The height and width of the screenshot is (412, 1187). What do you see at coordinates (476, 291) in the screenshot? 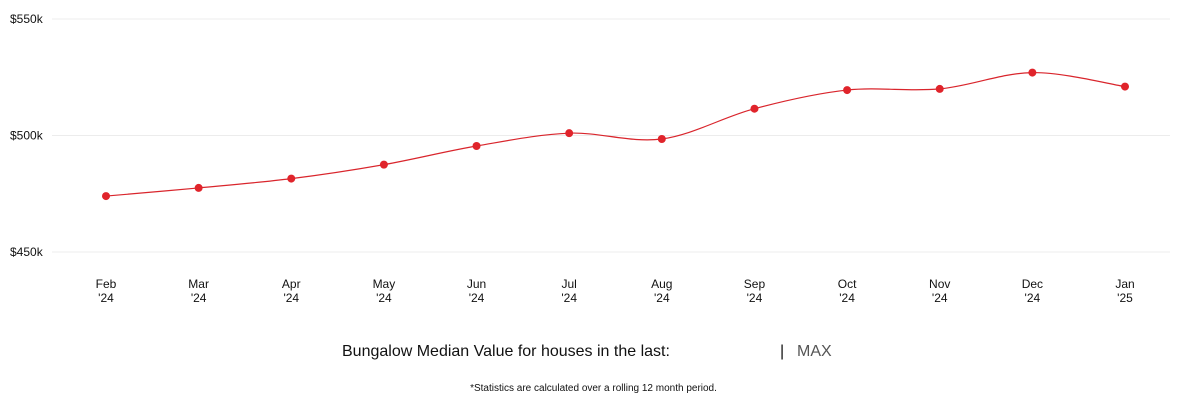
I see `x-tick-label: Jun '24` at bounding box center [476, 291].